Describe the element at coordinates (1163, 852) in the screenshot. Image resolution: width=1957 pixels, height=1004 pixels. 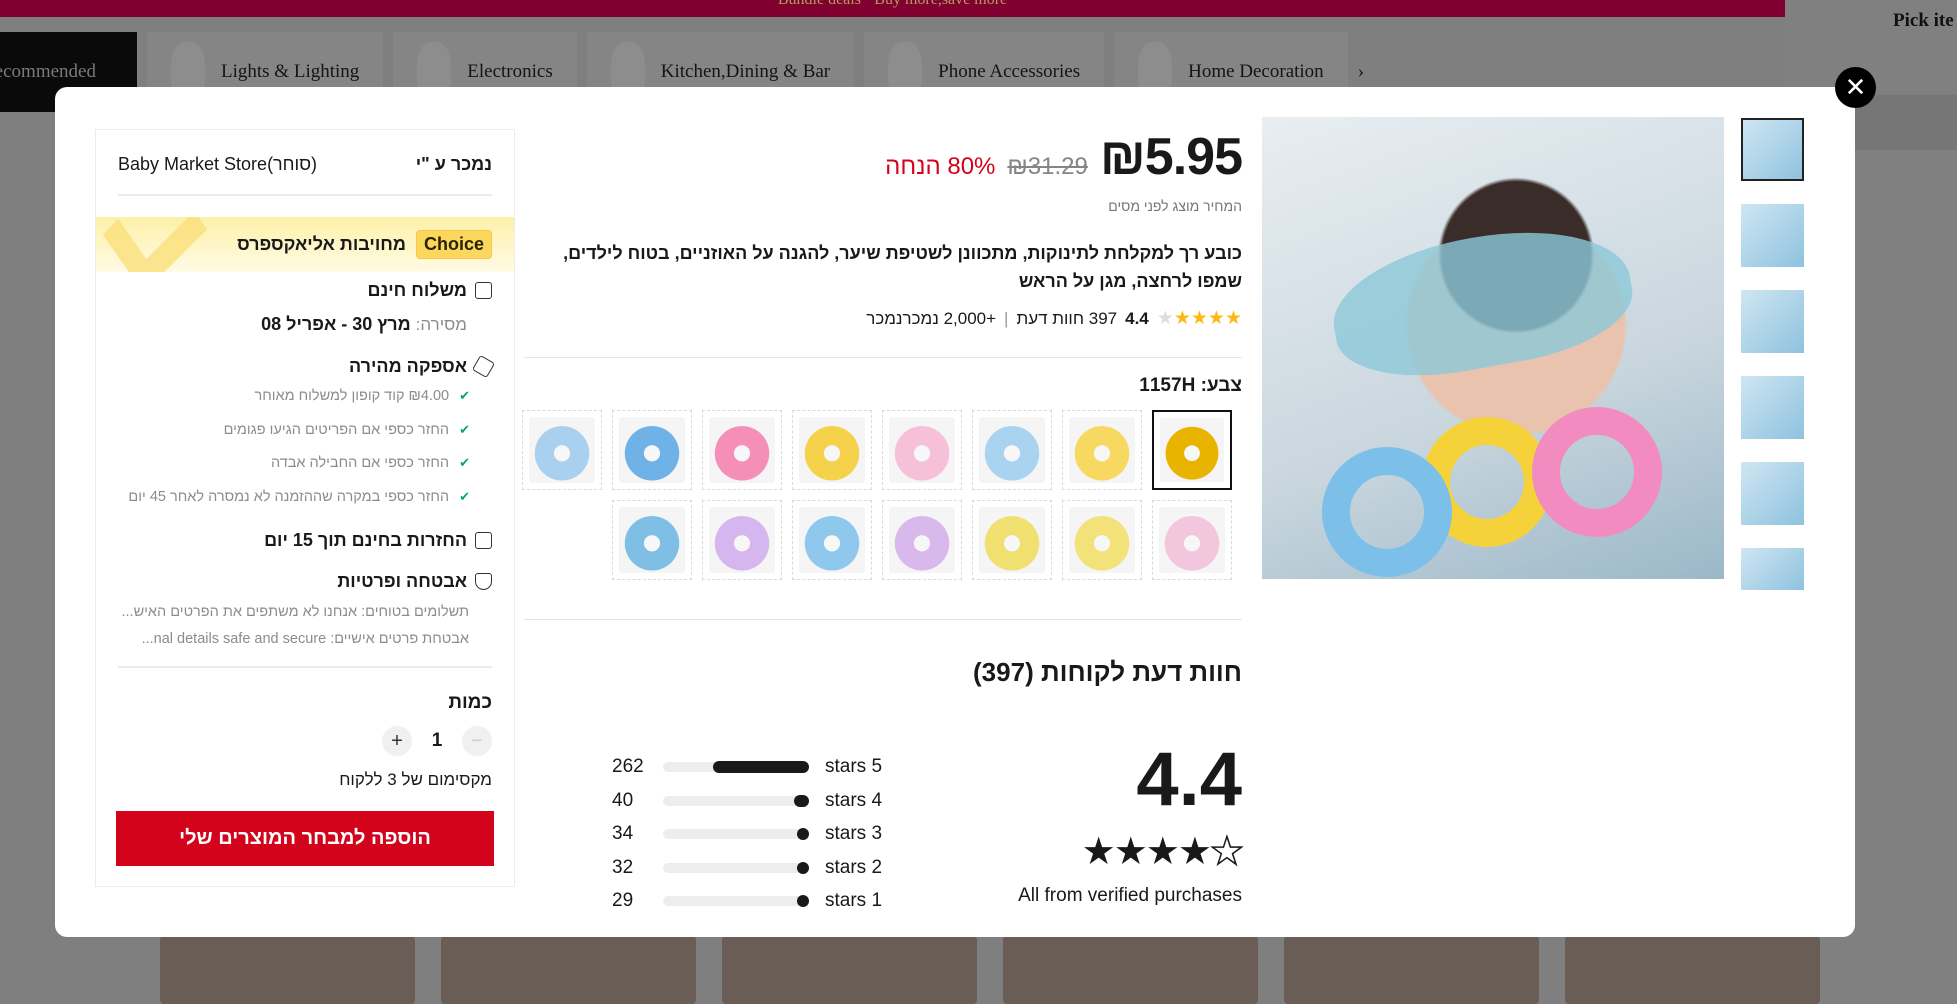
I see `average-stars: ★★★★★` at that location.